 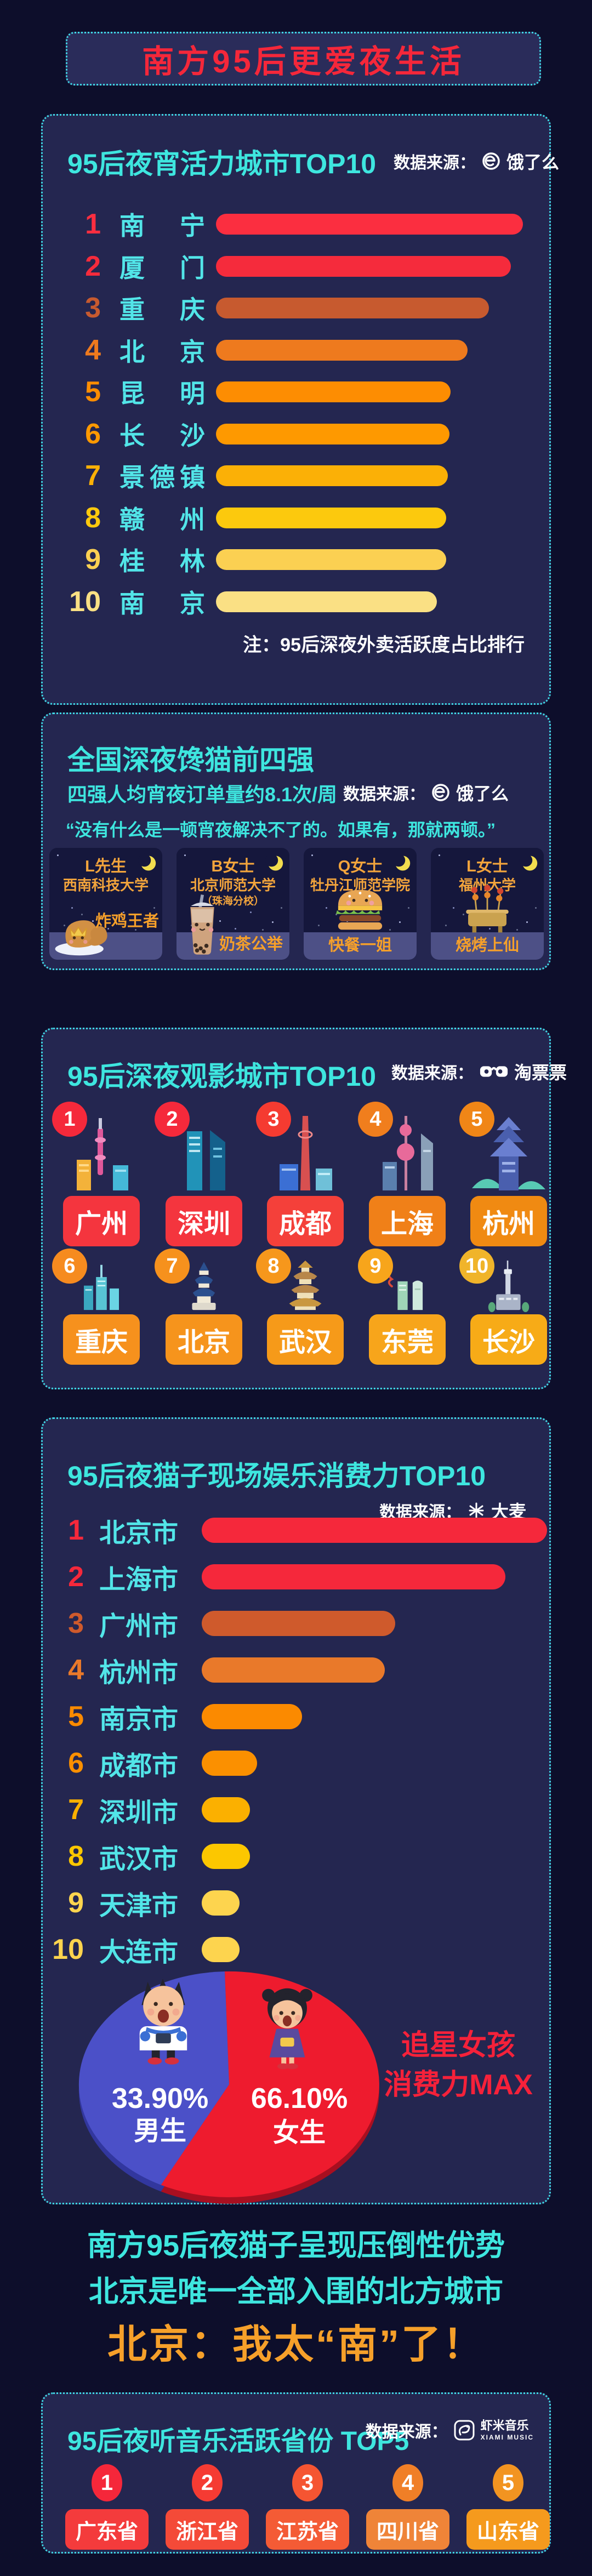 I want to click on live-rank-row: 10 大连市, so click(x=296, y=1949).